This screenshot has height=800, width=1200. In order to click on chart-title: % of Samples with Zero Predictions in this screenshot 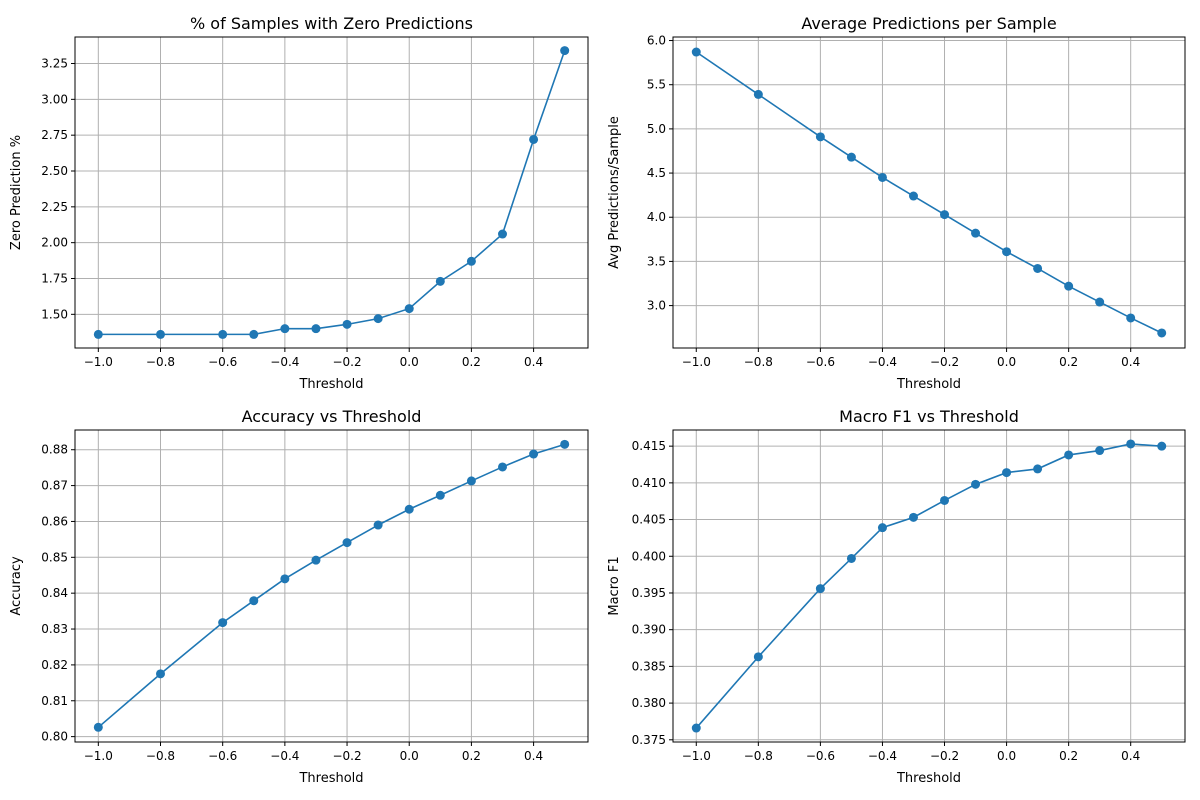, I will do `click(331, 23)`.